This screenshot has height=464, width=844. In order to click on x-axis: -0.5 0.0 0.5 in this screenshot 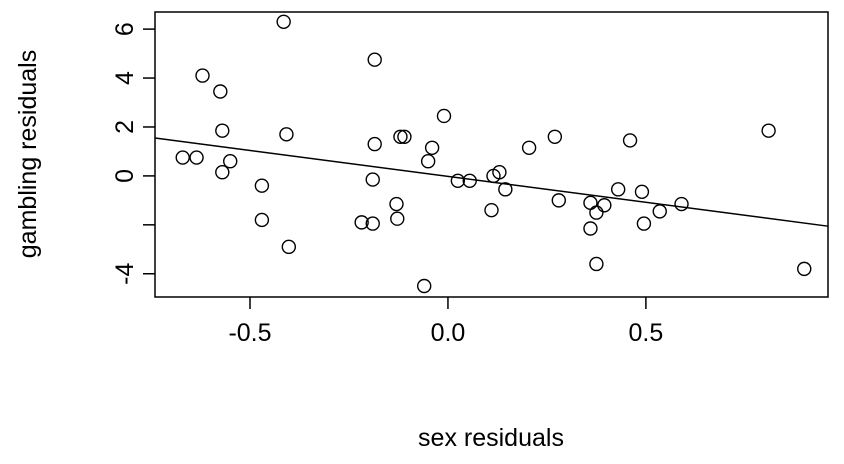, I will do `click(445, 322)`.